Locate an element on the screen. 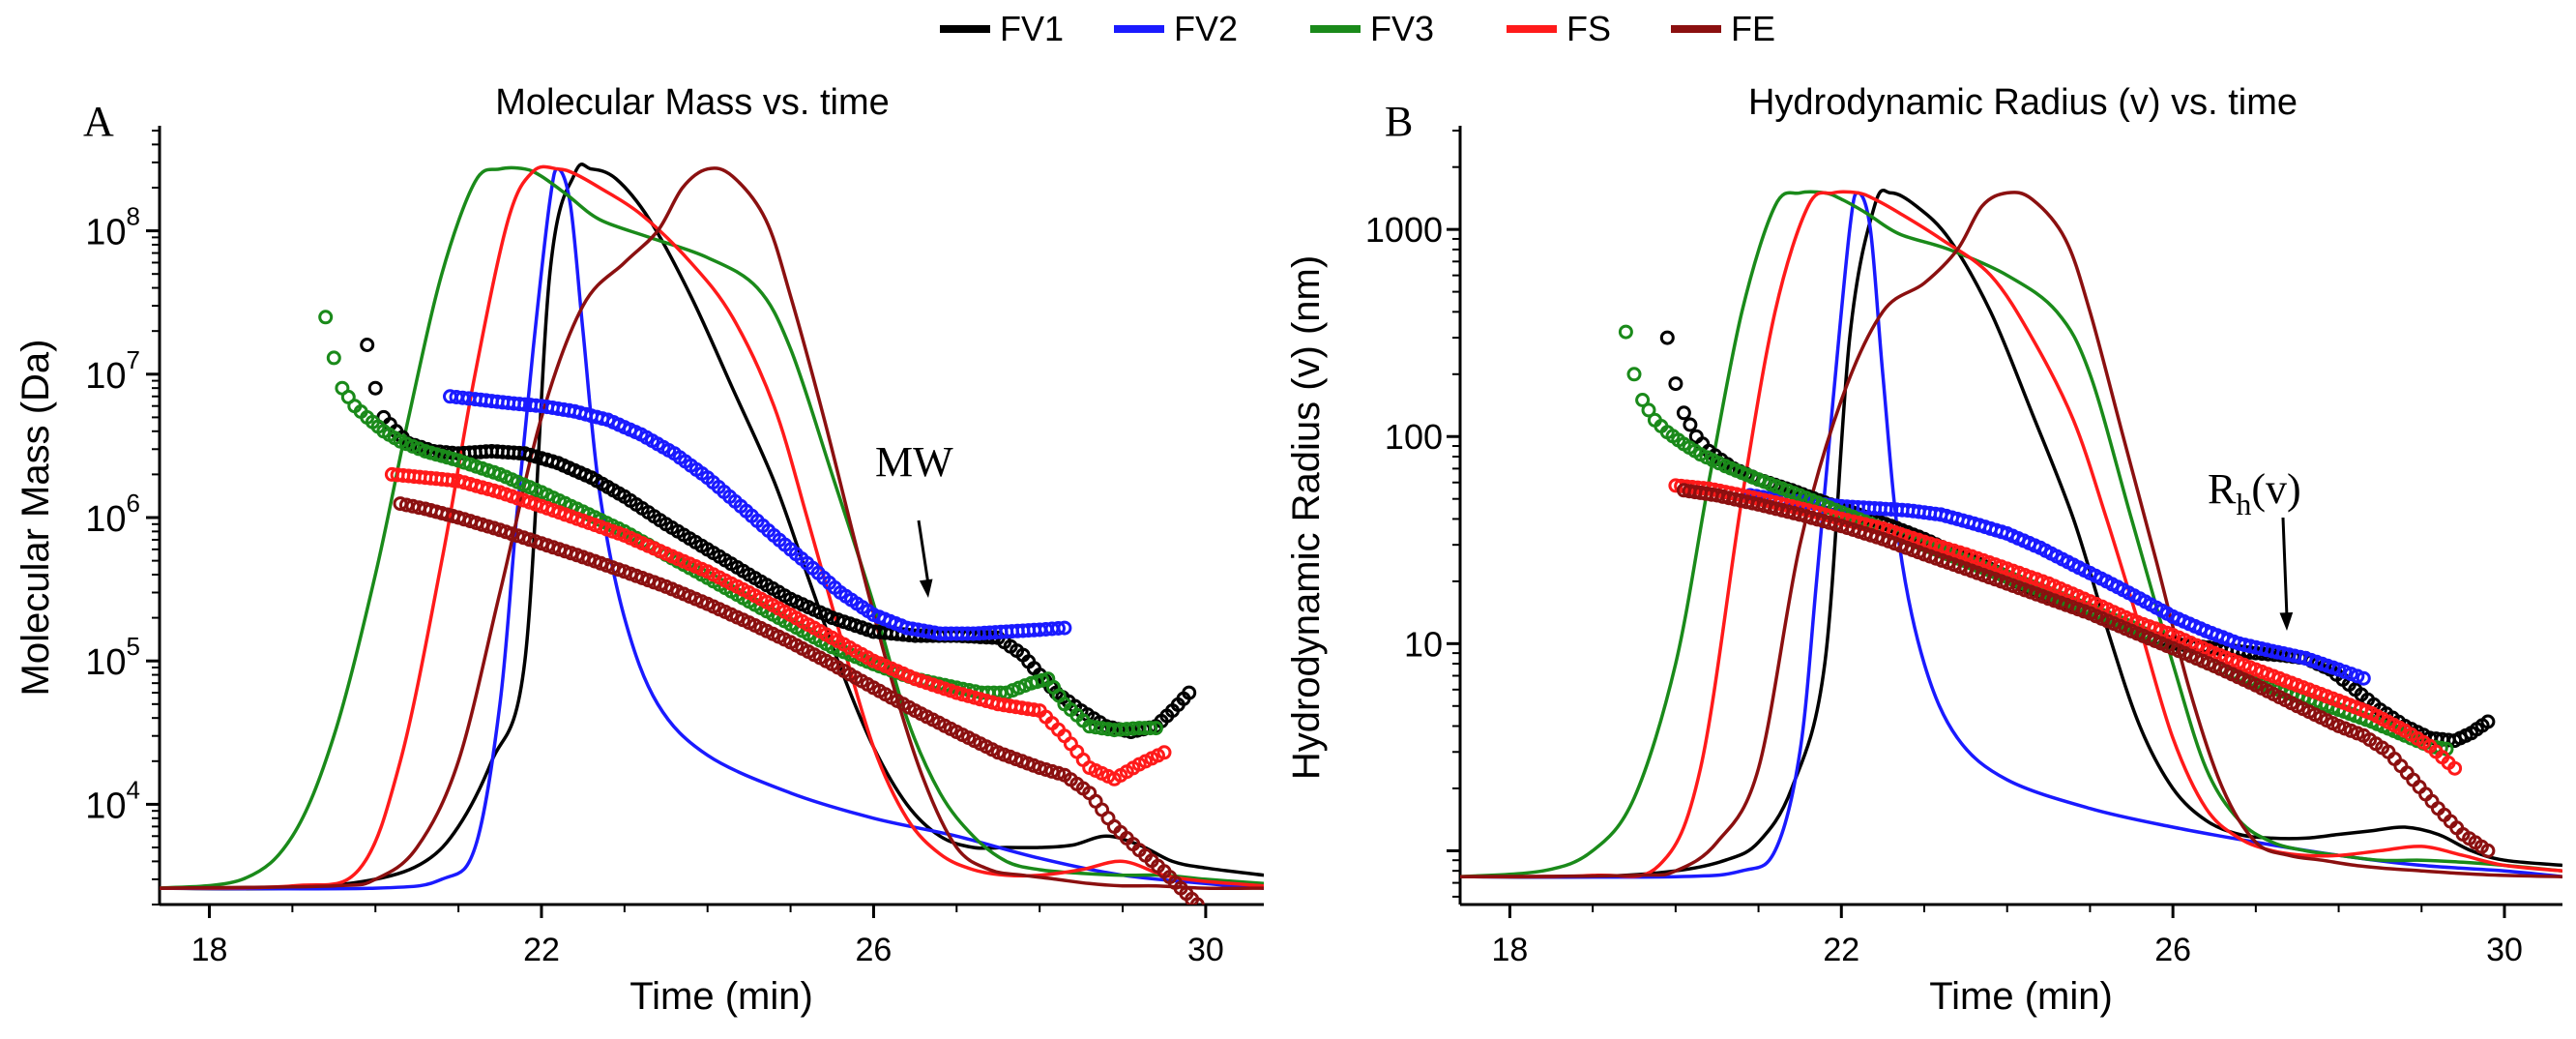 The height and width of the screenshot is (1039, 2576). scatter-fs is located at coordinates (778, 626).